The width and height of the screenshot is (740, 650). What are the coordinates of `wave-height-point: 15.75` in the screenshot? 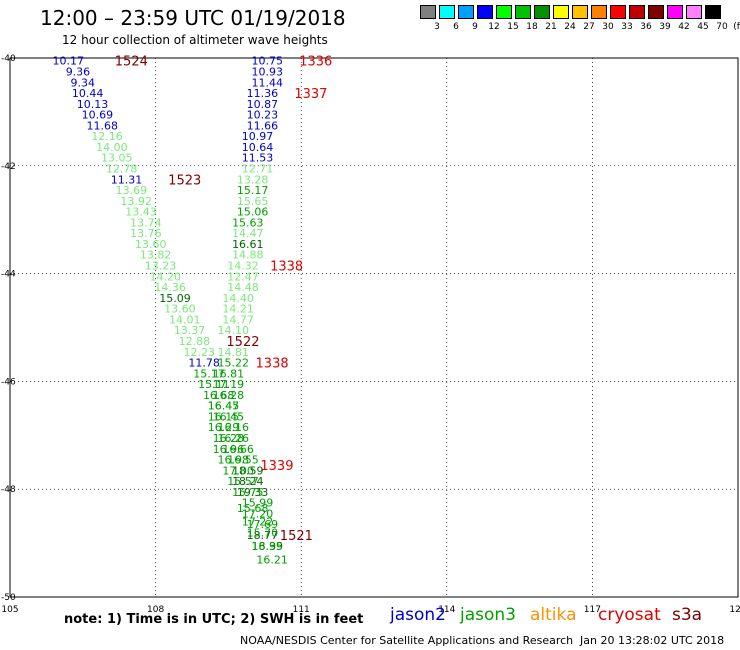 It's located at (248, 492).